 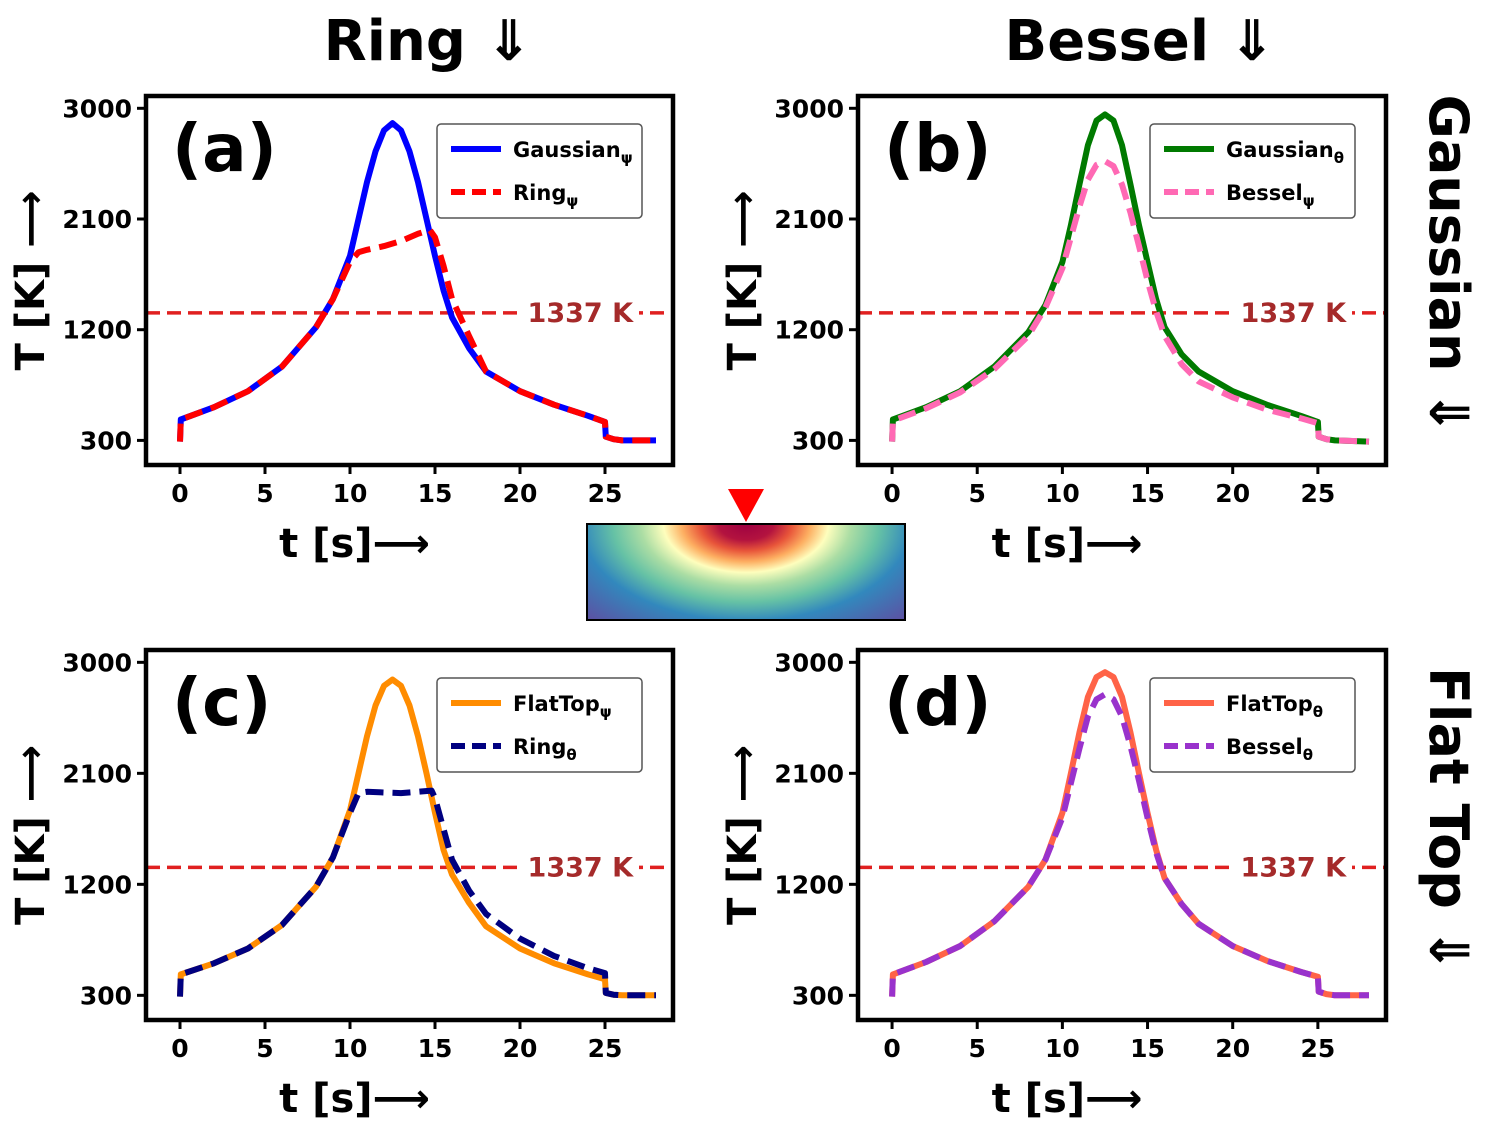 What do you see at coordinates (746, 505) in the screenshot?
I see `red-triangle-down-icon` at bounding box center [746, 505].